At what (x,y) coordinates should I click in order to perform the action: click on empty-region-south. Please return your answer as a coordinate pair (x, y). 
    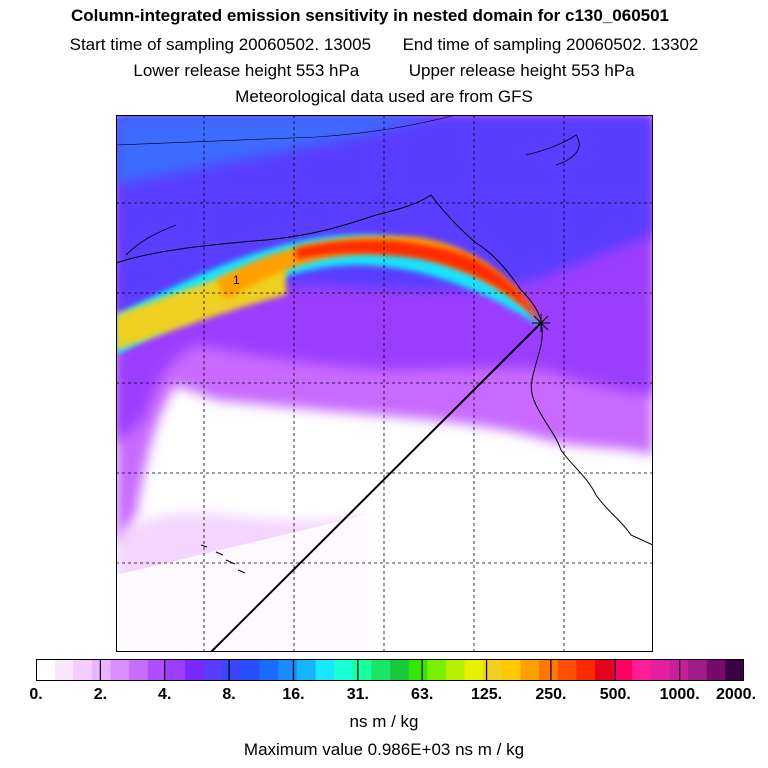
    Looking at the image, I should click on (384, 583).